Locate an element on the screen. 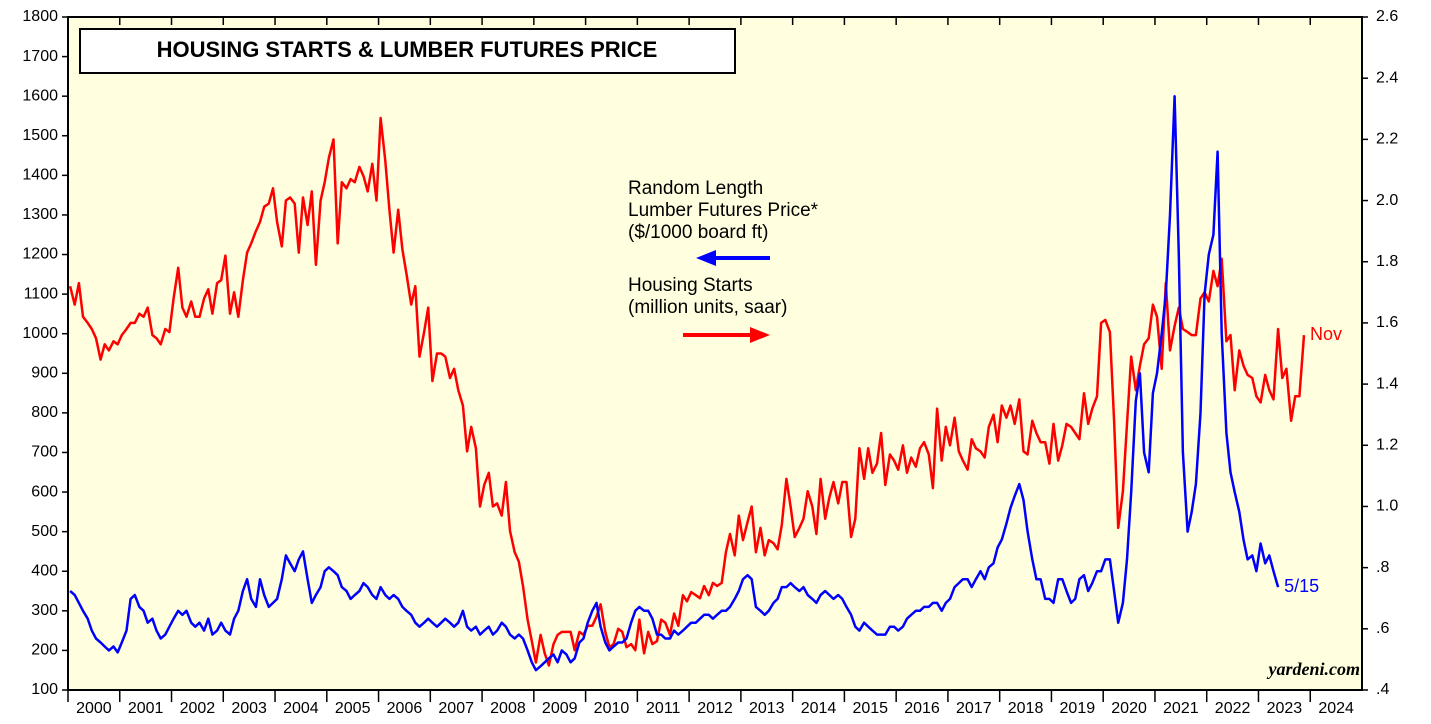 The height and width of the screenshot is (724, 1431). legend-entry: Housing Starts (million units, saar) is located at coordinates (708, 296).